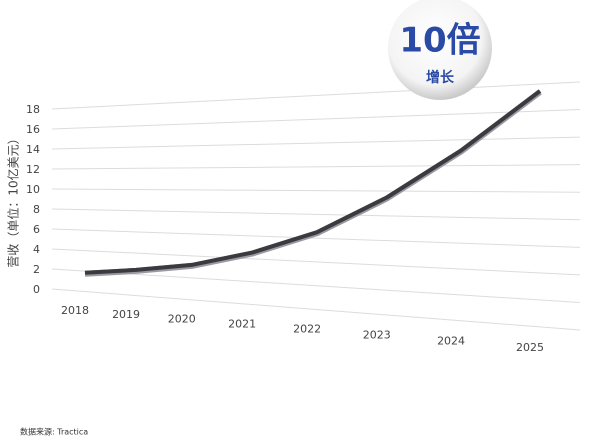  I want to click on y-tick-label: 8, so click(36, 209).